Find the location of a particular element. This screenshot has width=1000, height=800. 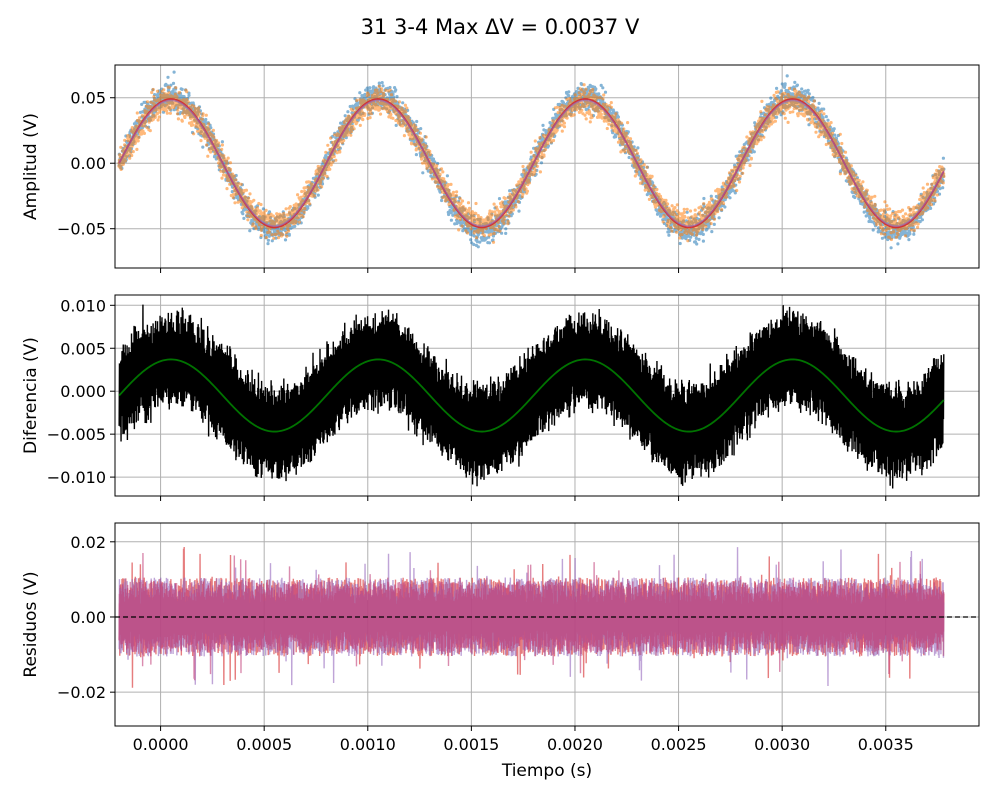

y-tick-label: −0.05 is located at coordinates (81, 229).